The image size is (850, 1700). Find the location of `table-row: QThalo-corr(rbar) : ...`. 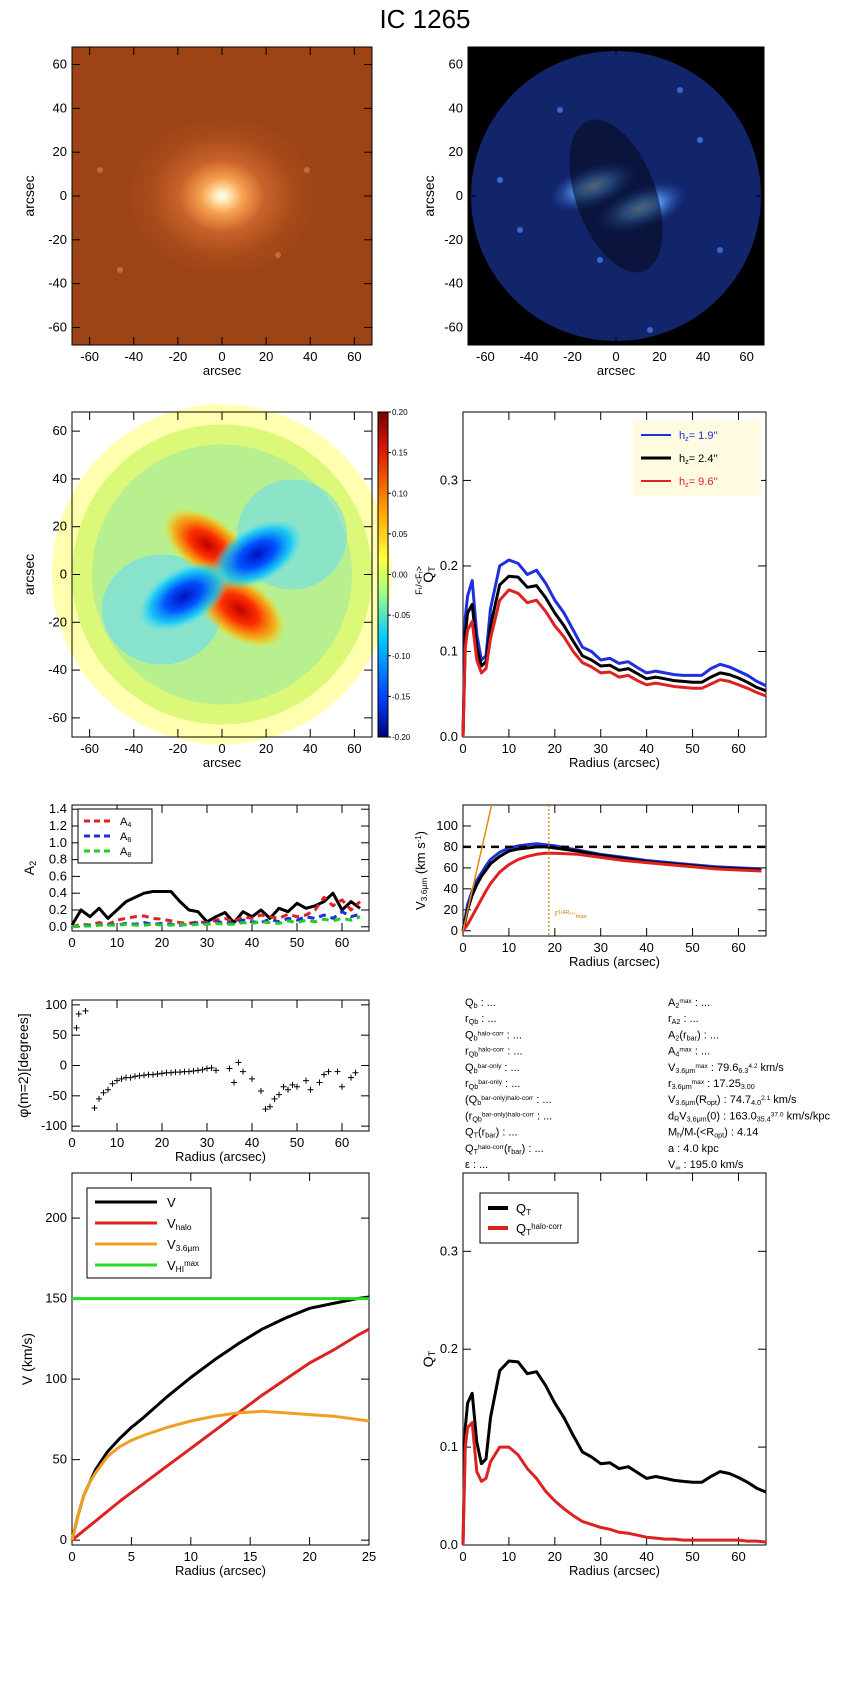

table-row: QThalo-corr(rbar) : ... is located at coordinates (504, 1149).